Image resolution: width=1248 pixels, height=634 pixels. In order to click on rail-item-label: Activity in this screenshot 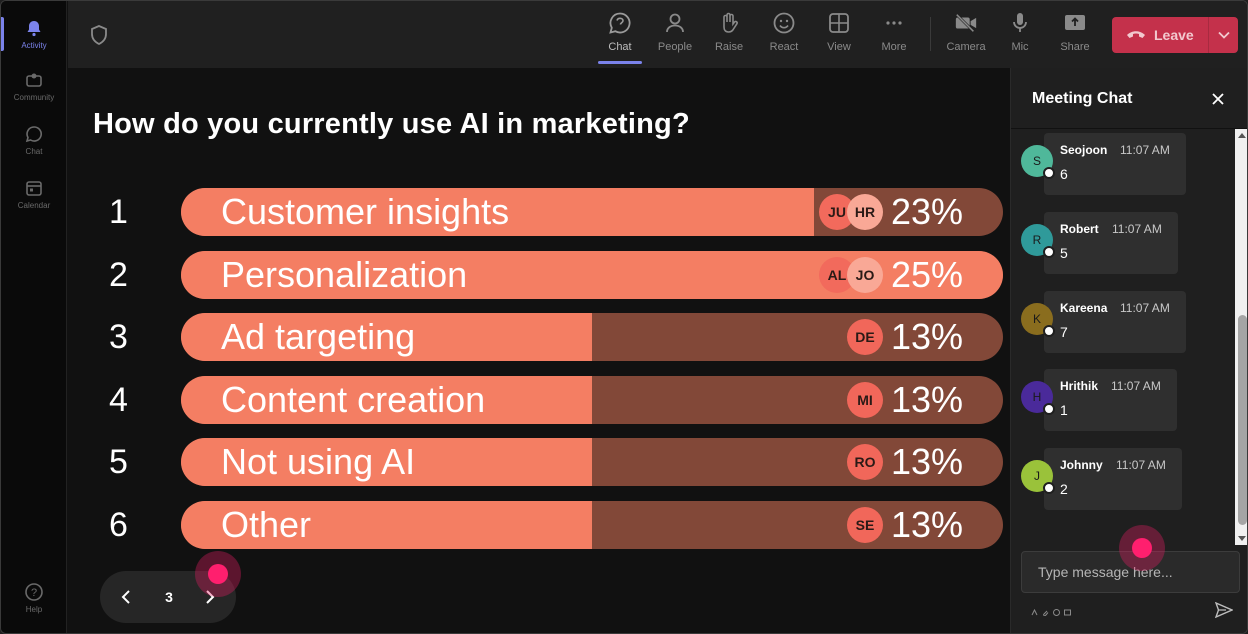, I will do `click(34, 45)`.